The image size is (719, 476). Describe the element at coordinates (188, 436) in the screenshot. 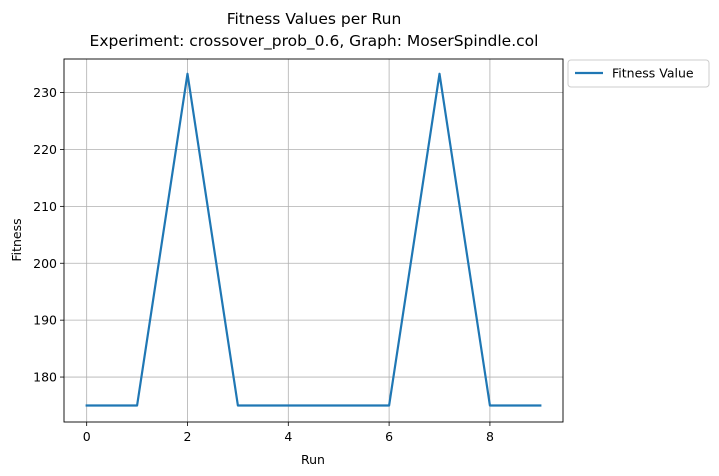

I see `x-tick-label: 2` at that location.